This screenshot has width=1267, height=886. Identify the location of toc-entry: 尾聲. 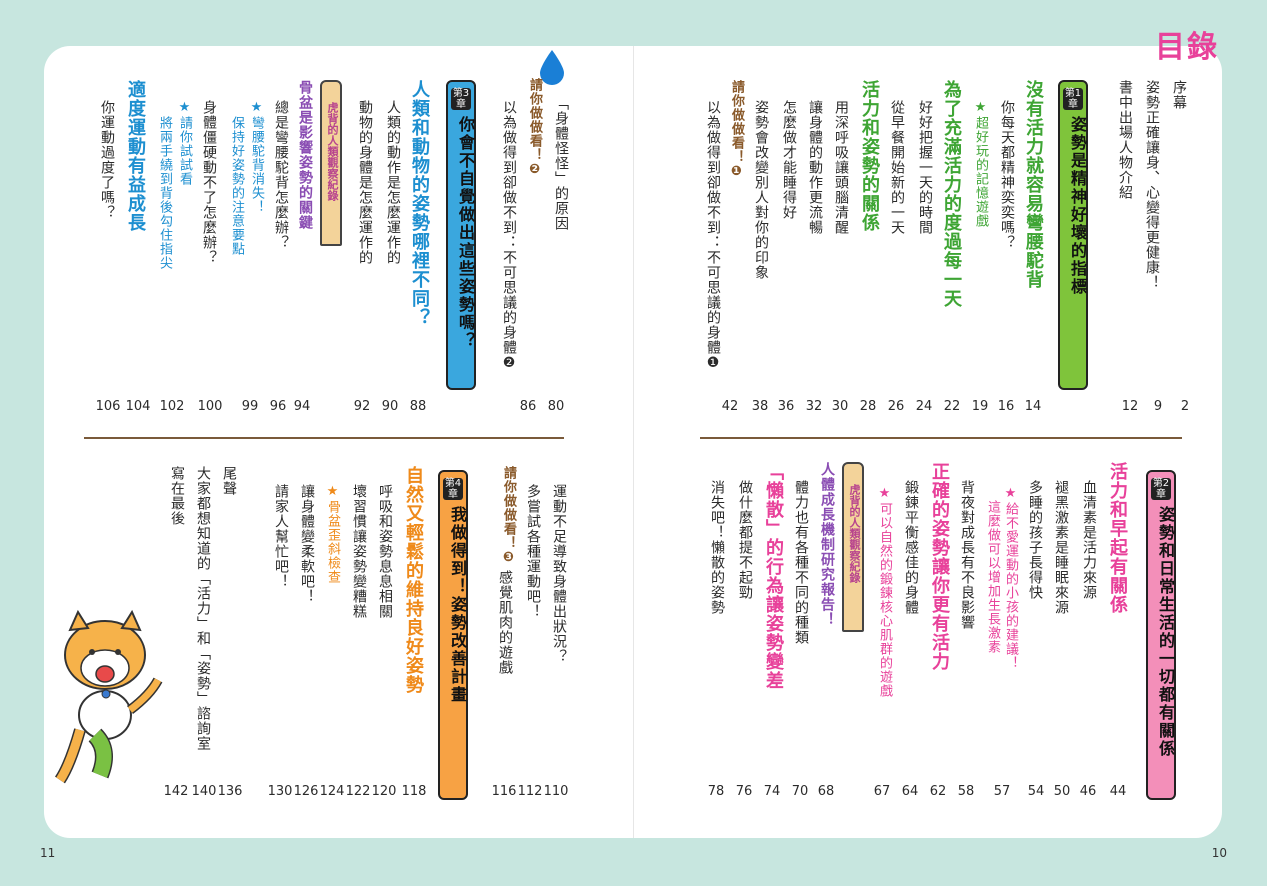
(229, 481).